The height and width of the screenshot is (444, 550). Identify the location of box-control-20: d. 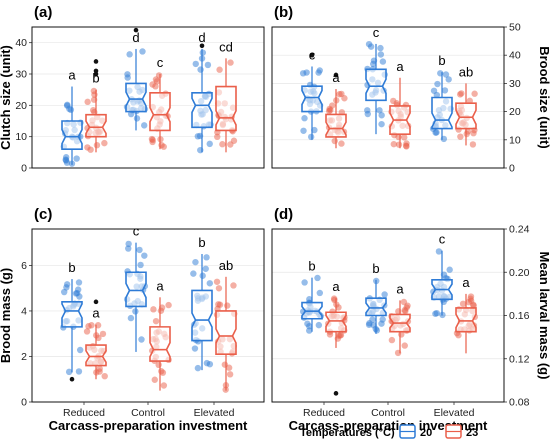
(136, 79).